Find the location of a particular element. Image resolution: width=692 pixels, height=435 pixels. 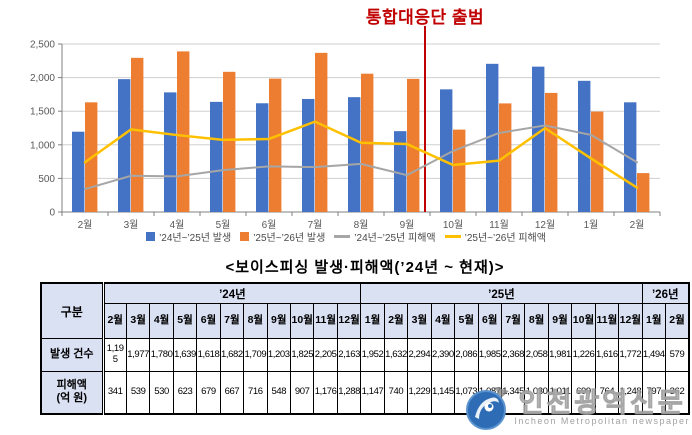

value-cell: 1,248 is located at coordinates (630, 392).